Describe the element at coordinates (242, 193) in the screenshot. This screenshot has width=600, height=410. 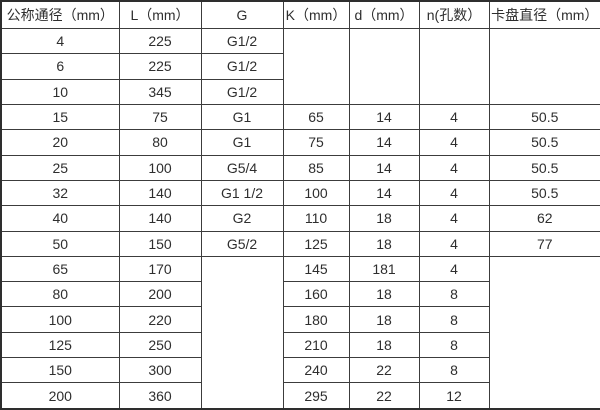
I see `cell-G: G1 1/2` at that location.